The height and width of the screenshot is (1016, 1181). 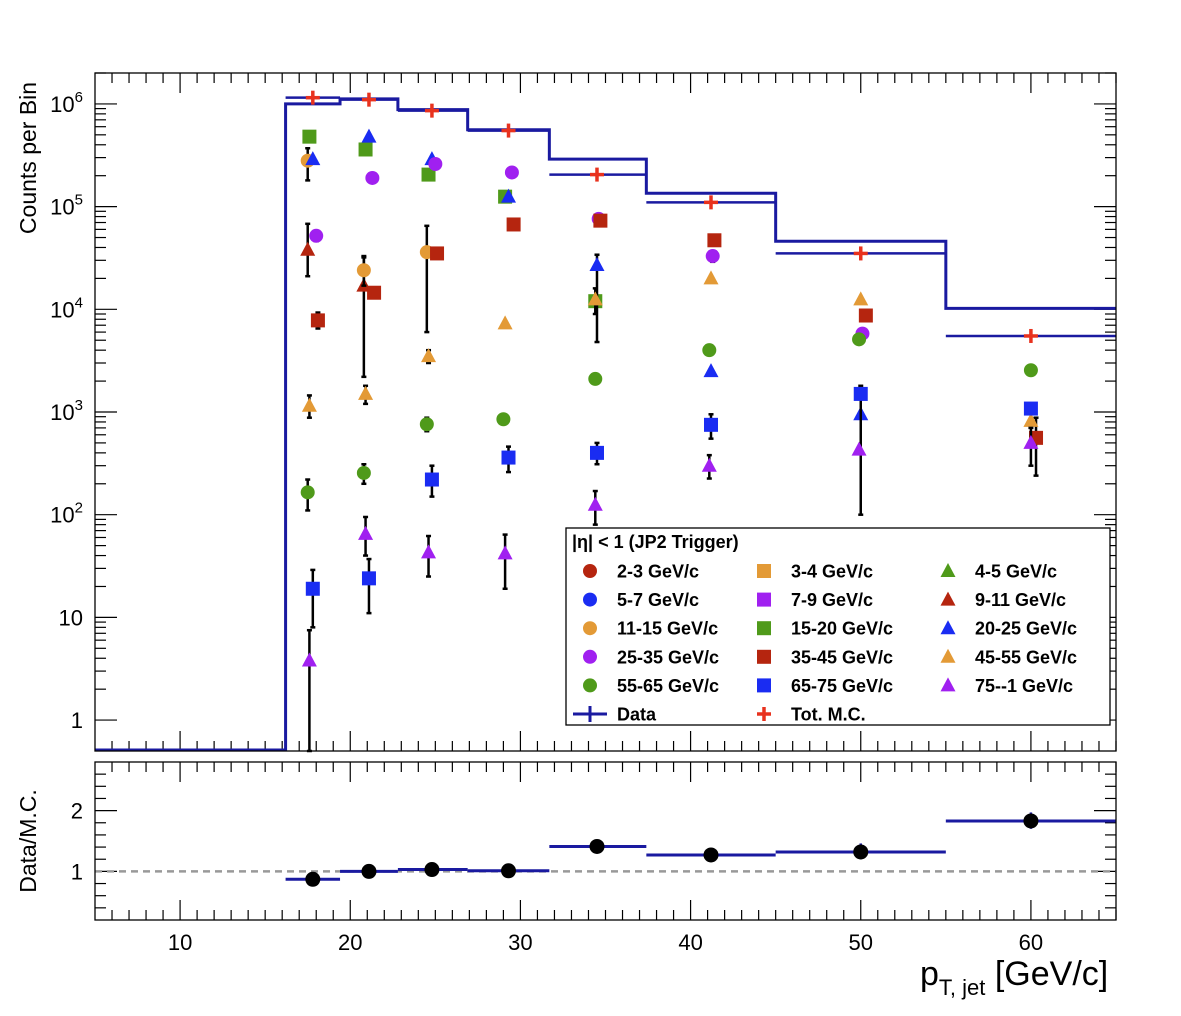 I want to click on x-tick-label: 40, so click(x=690, y=942).